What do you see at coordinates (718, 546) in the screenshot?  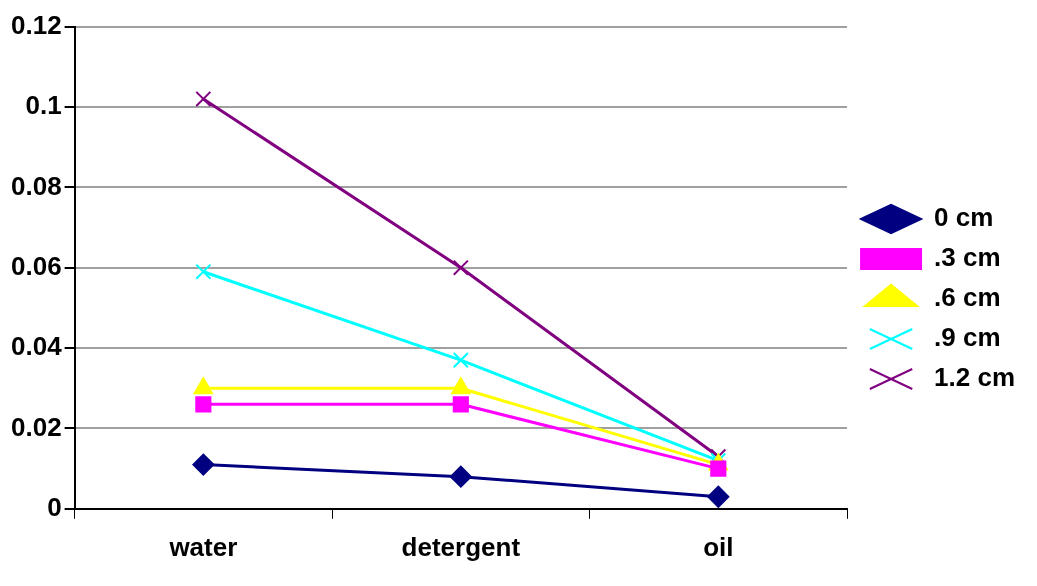 I see `x-tick-label: oil` at bounding box center [718, 546].